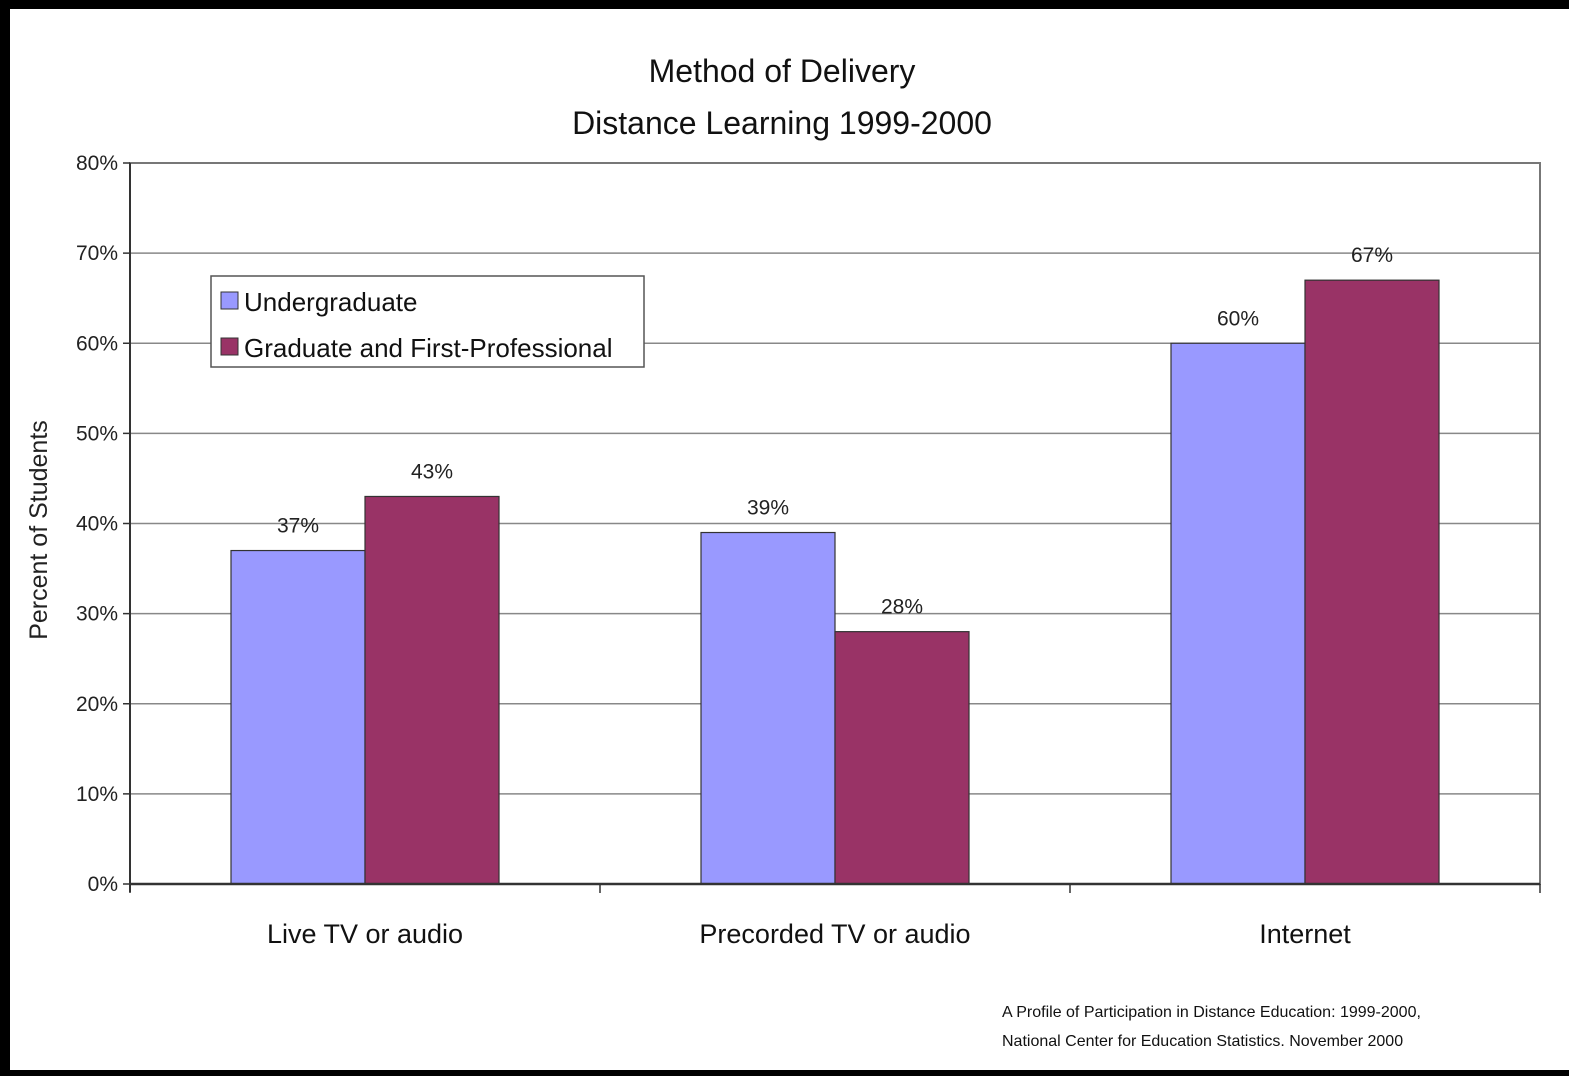 The height and width of the screenshot is (1076, 1569). What do you see at coordinates (782, 123) in the screenshot?
I see `chart-title-line-2: Distance Learning 1999-2000` at bounding box center [782, 123].